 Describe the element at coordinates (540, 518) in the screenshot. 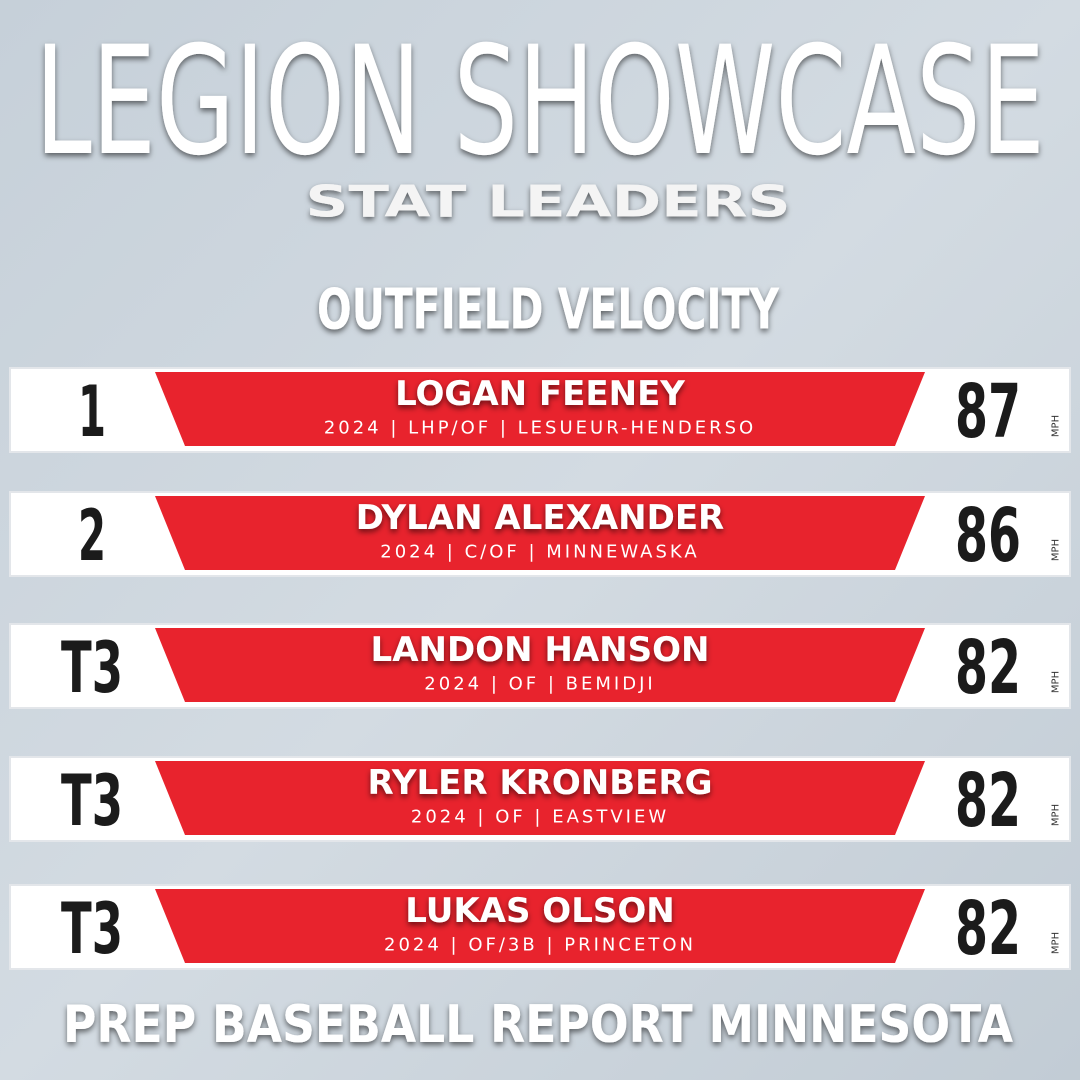

I see `player-name: DYLAN ALEXANDER` at that location.